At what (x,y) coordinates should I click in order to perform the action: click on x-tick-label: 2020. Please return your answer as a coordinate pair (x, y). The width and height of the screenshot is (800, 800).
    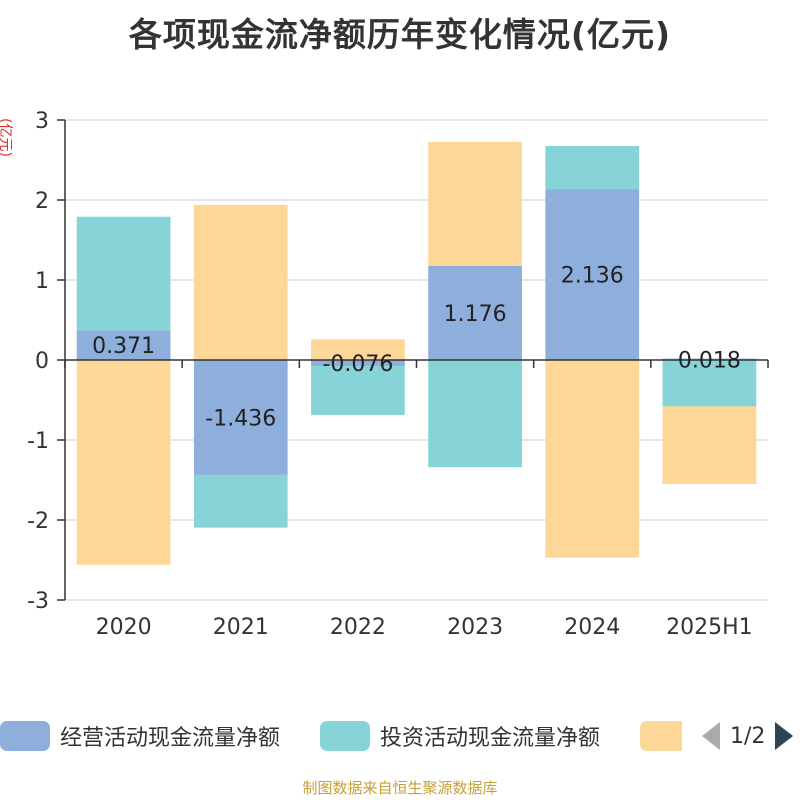
    Looking at the image, I should click on (124, 627).